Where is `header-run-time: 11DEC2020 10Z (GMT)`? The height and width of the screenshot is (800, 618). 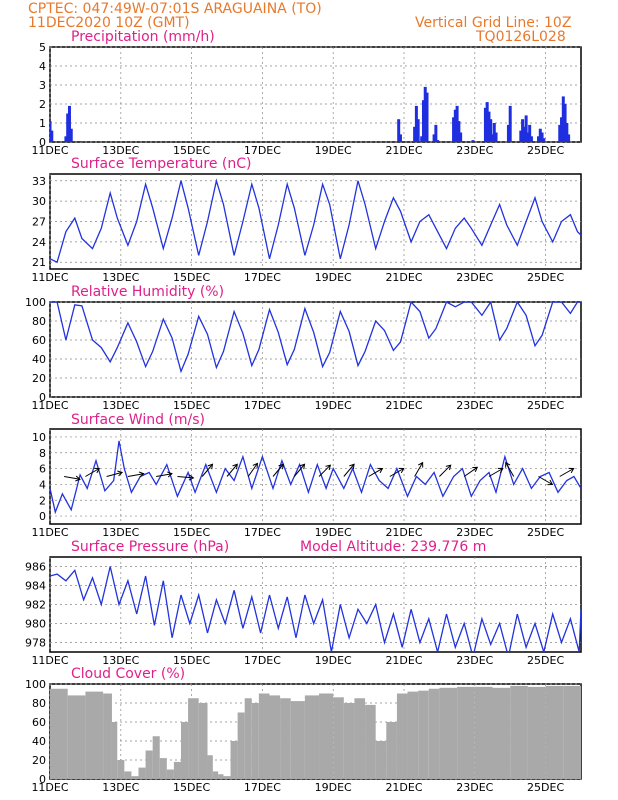 header-run-time: 11DEC2020 10Z (GMT) is located at coordinates (109, 23).